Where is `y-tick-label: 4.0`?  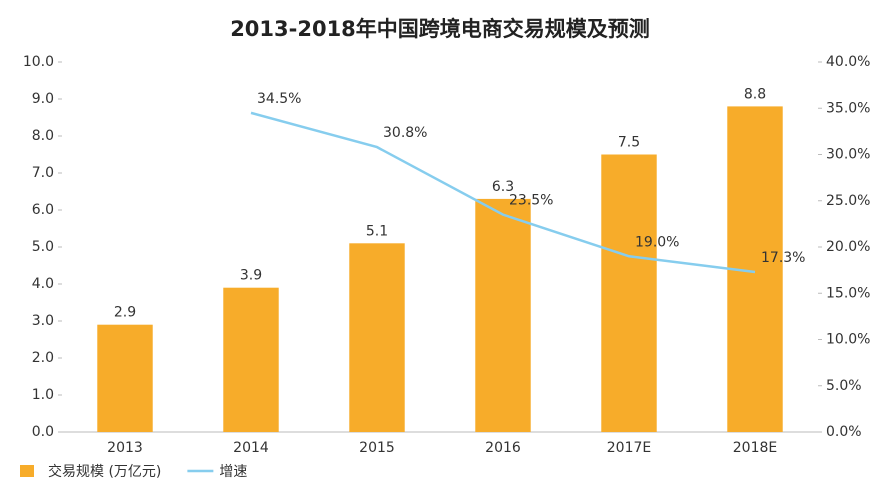
y-tick-label: 4.0 is located at coordinates (43, 284).